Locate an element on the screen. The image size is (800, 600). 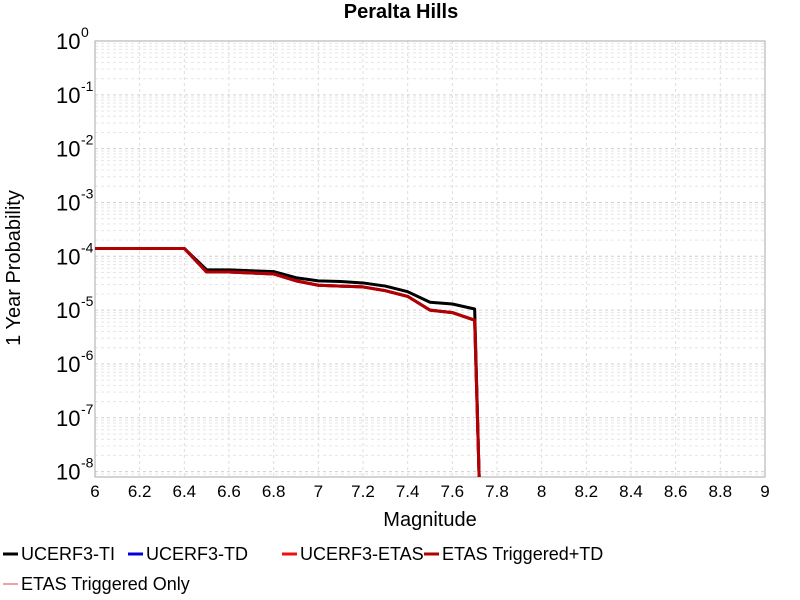
legend-label: UCERF3-TI is located at coordinates (68, 554).